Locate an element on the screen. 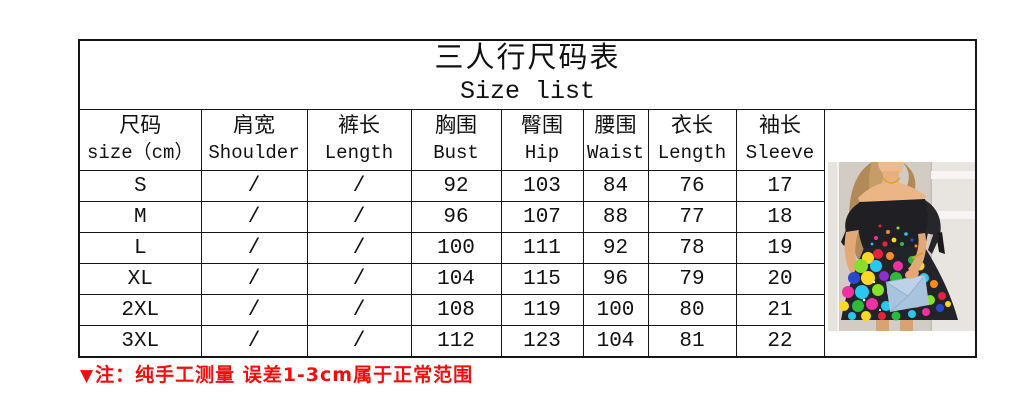 The width and height of the screenshot is (1024, 416). cell: 119 is located at coordinates (542, 310).